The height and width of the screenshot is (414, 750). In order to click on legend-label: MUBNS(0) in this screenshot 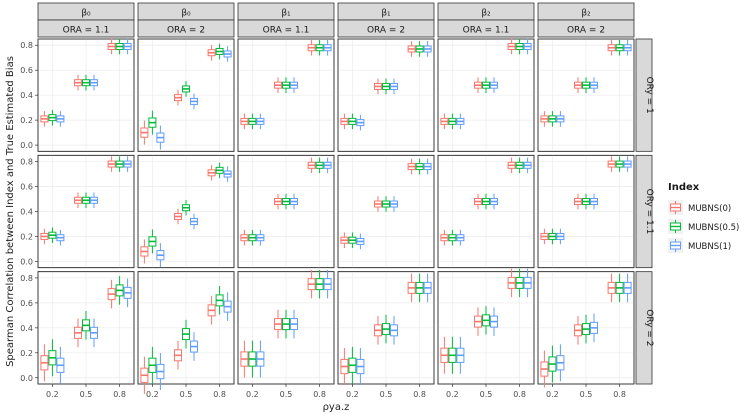, I will do `click(709, 209)`.